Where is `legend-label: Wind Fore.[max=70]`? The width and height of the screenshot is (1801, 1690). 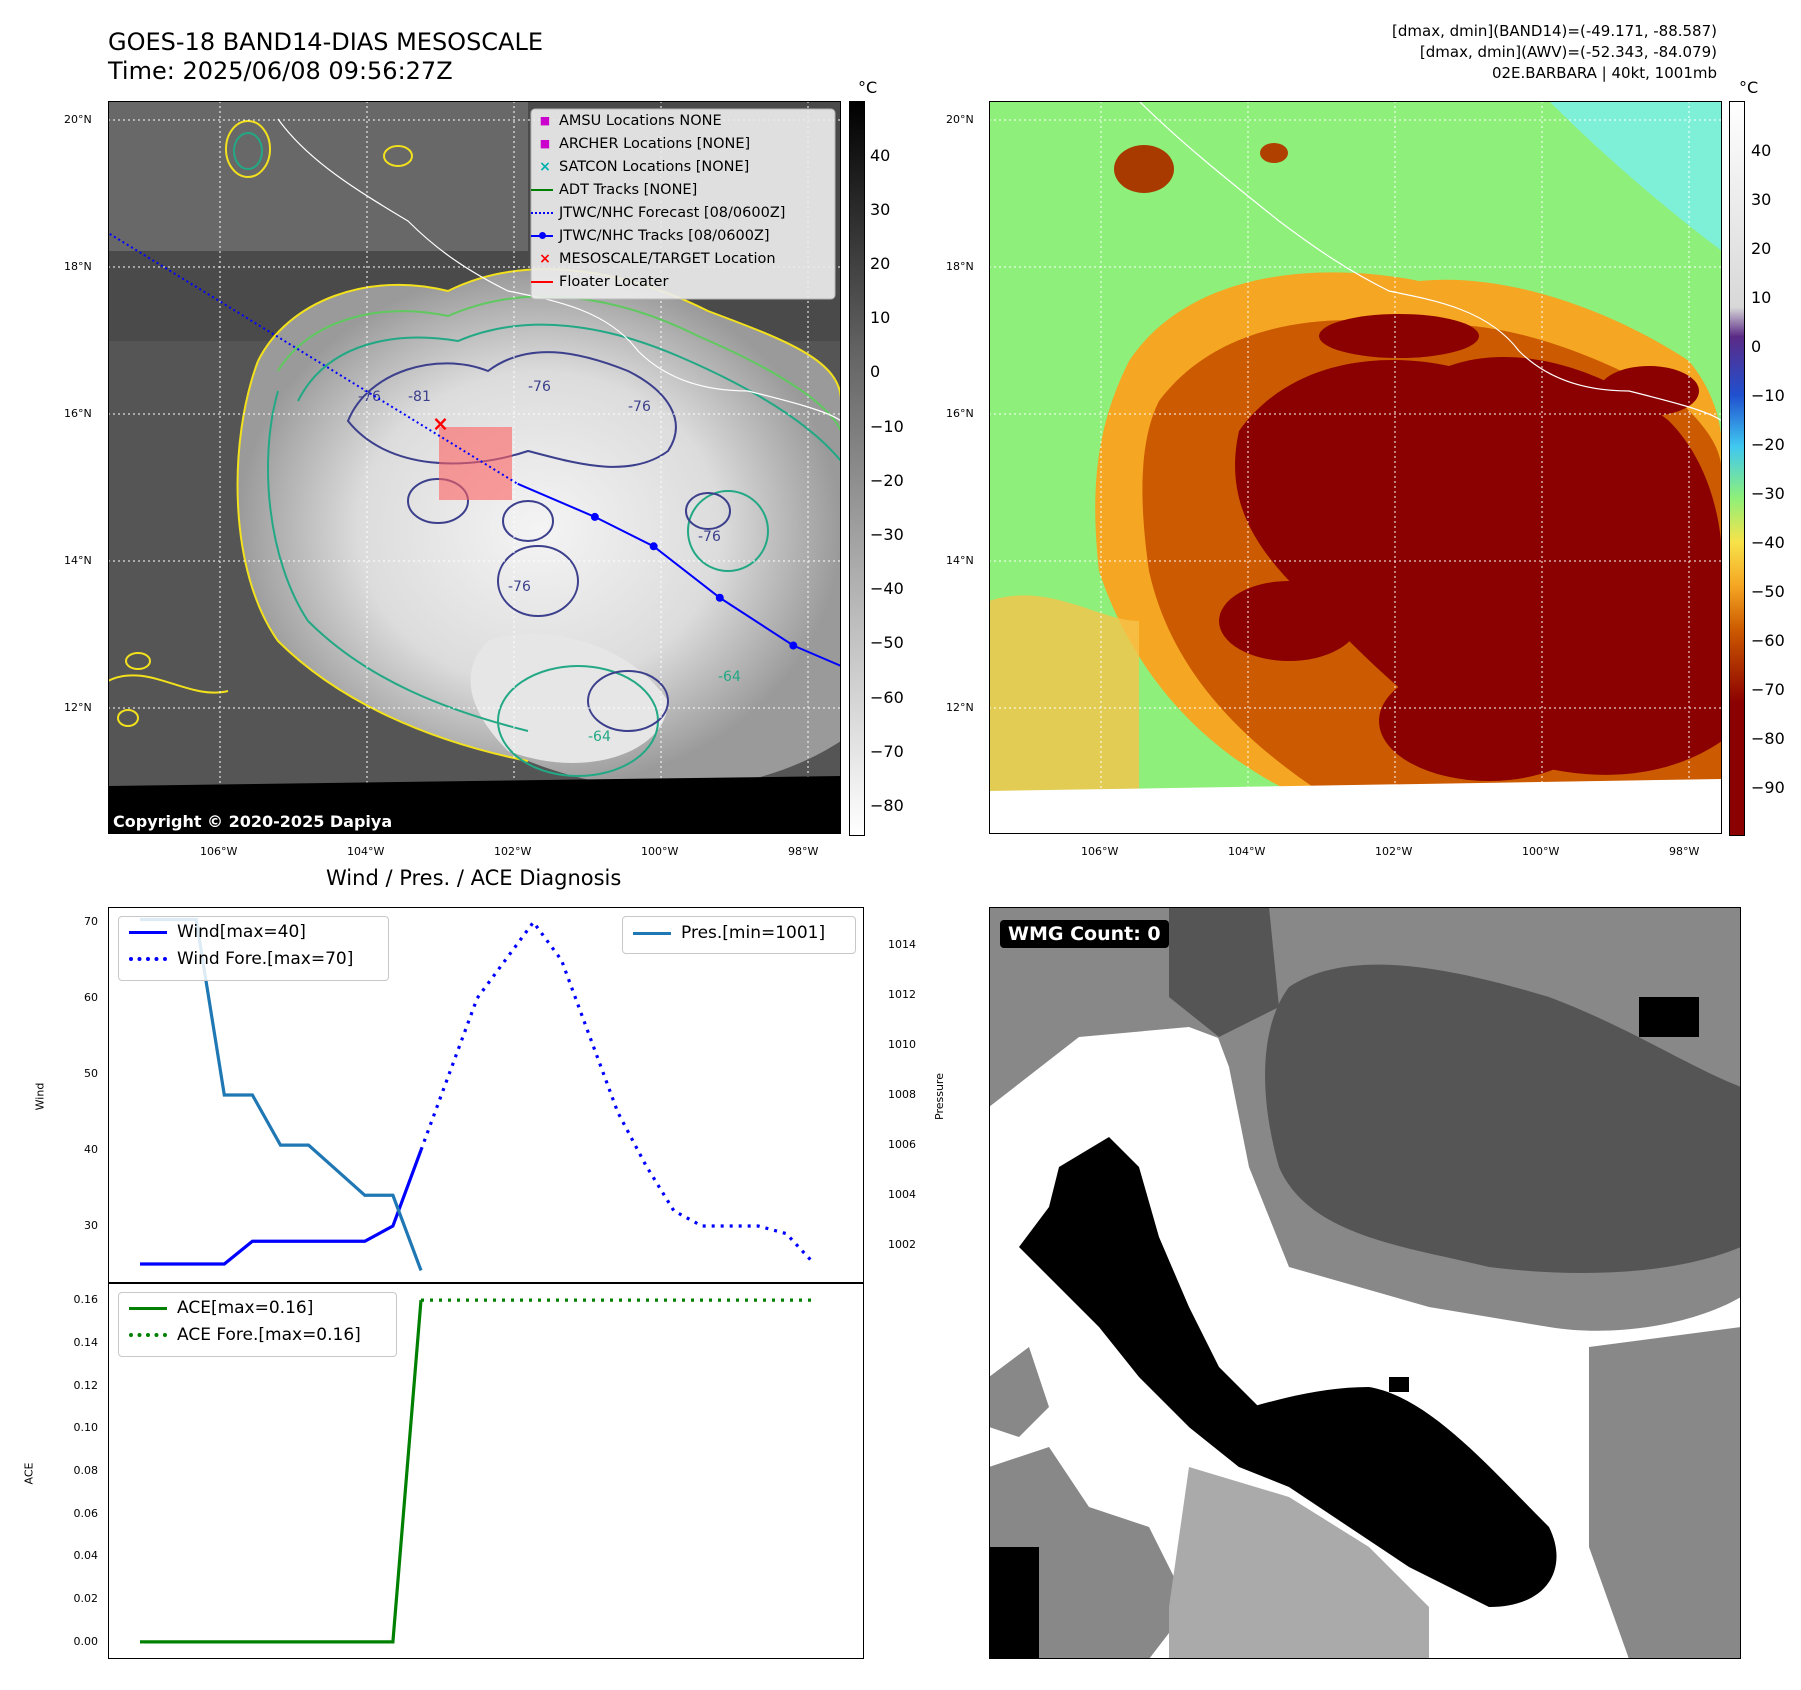
legend-label: Wind Fore.[max=70] is located at coordinates (265, 959).